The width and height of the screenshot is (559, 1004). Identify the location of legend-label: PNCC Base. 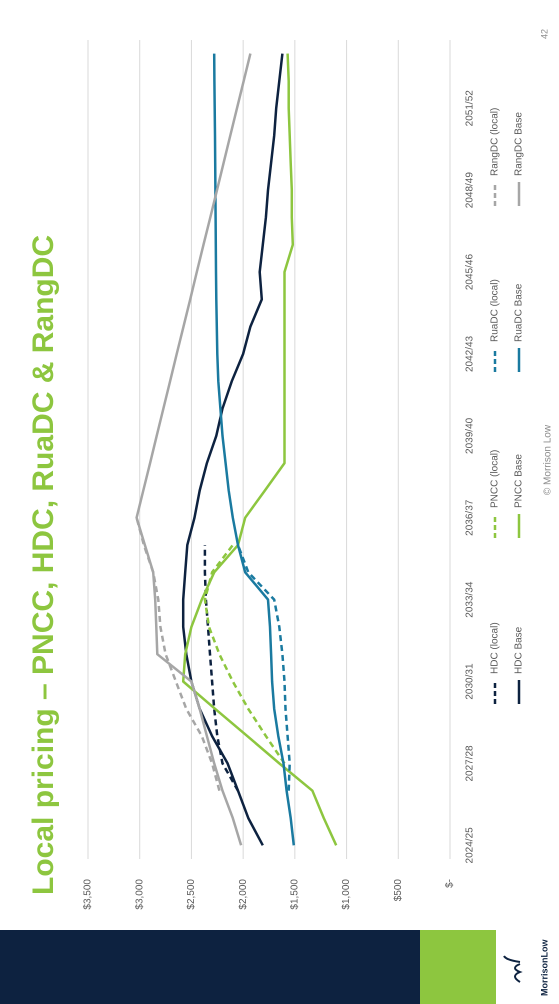
(519, 481).